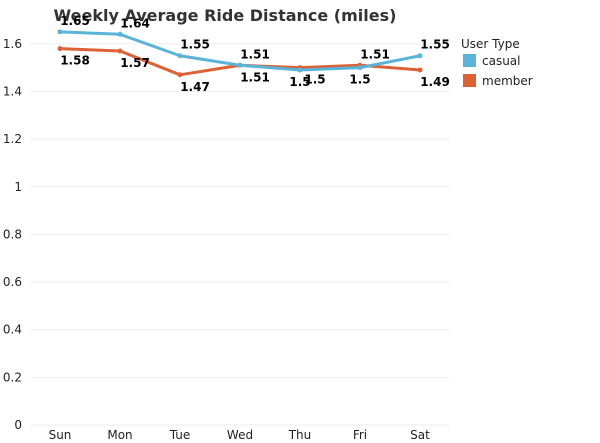 This screenshot has height=443, width=600. What do you see at coordinates (12, 139) in the screenshot?
I see `y-tick-label: 1.2` at bounding box center [12, 139].